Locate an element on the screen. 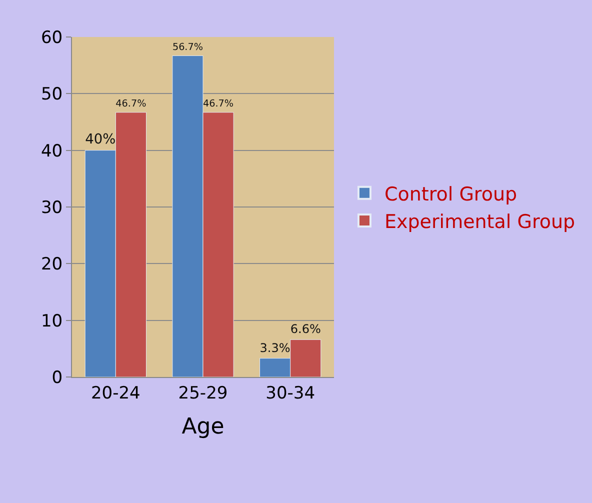 The image size is (592, 503). data-label: 3.3% is located at coordinates (275, 347).